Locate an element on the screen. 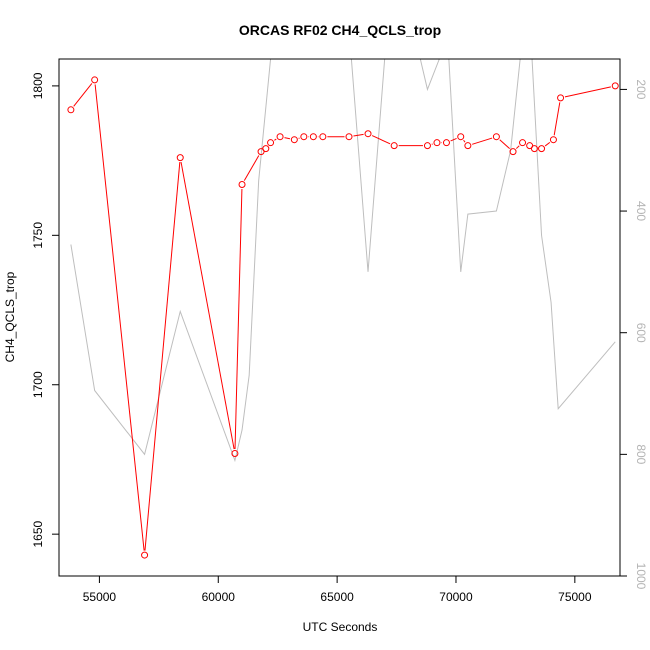 This screenshot has height=650, width=650. y2-tick-label: 600 is located at coordinates (641, 333).